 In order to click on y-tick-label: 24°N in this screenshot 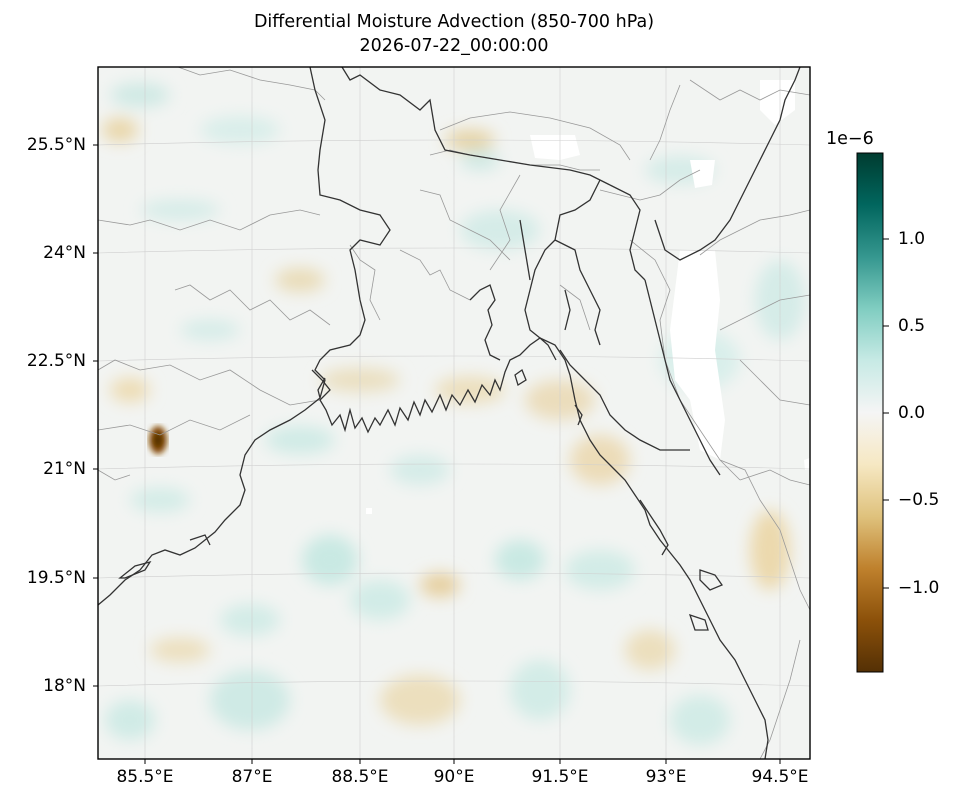, I will do `click(64, 253)`.